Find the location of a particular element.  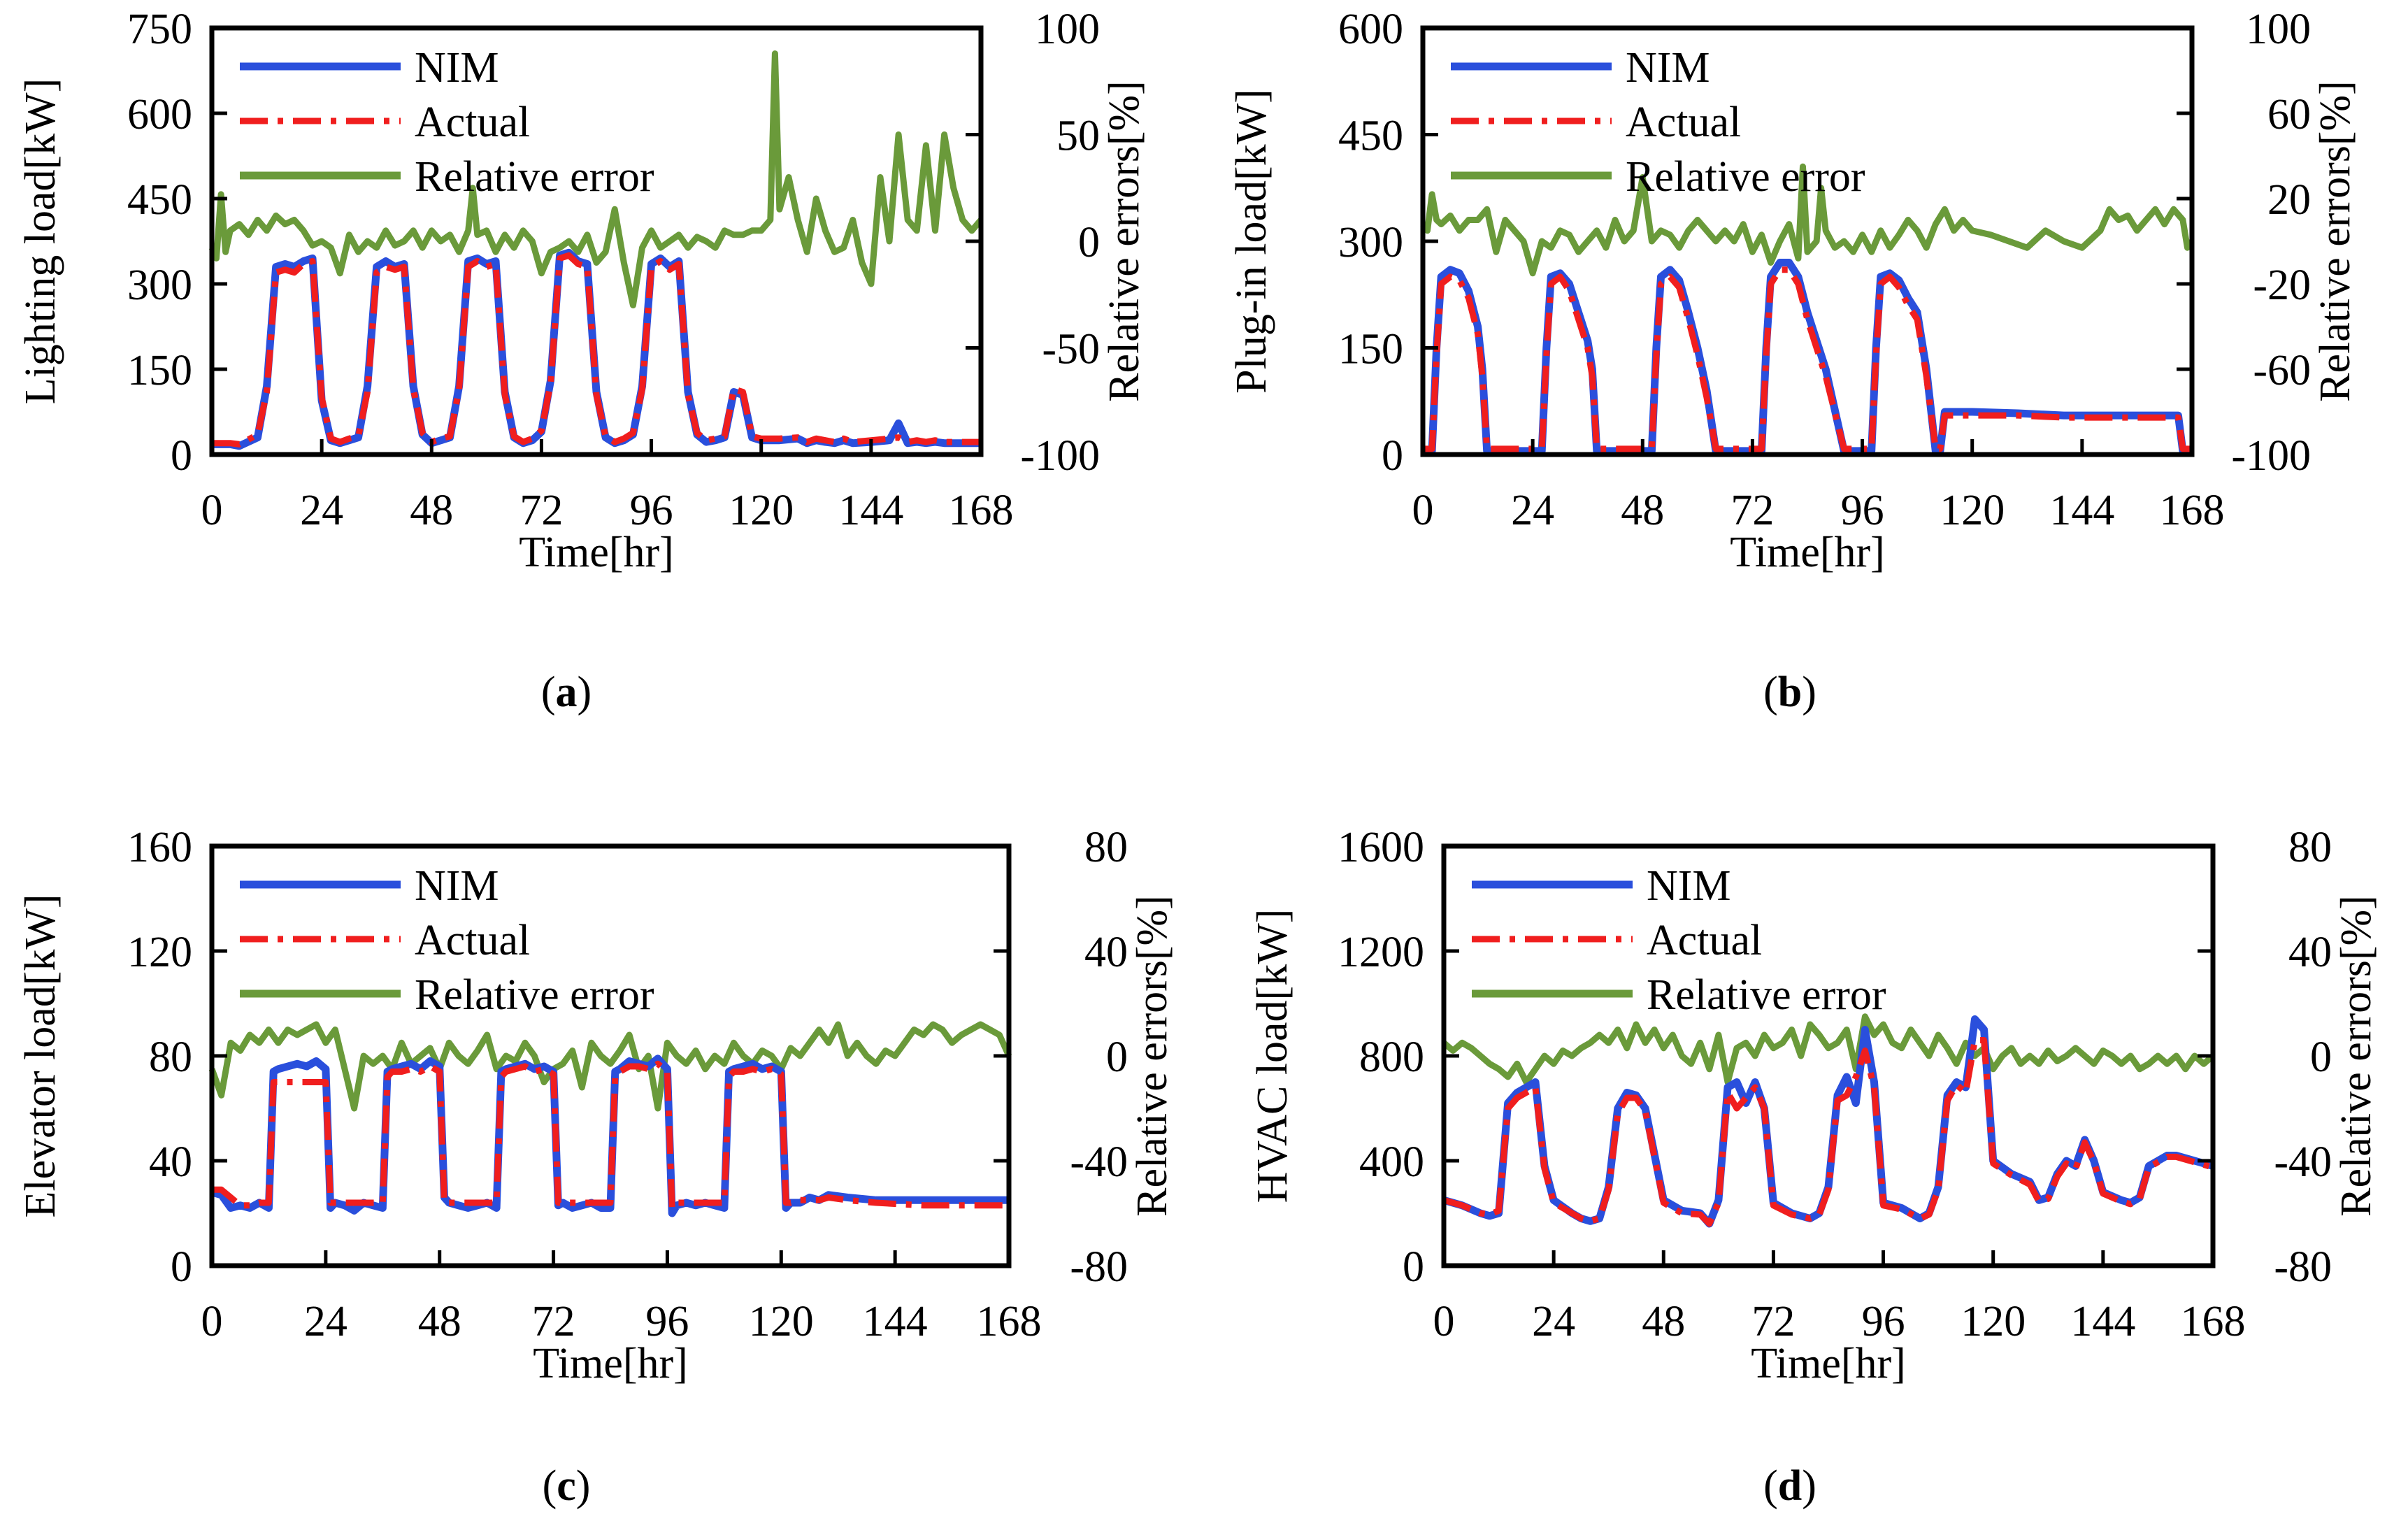

caption-letter: a is located at coordinates (567, 692).